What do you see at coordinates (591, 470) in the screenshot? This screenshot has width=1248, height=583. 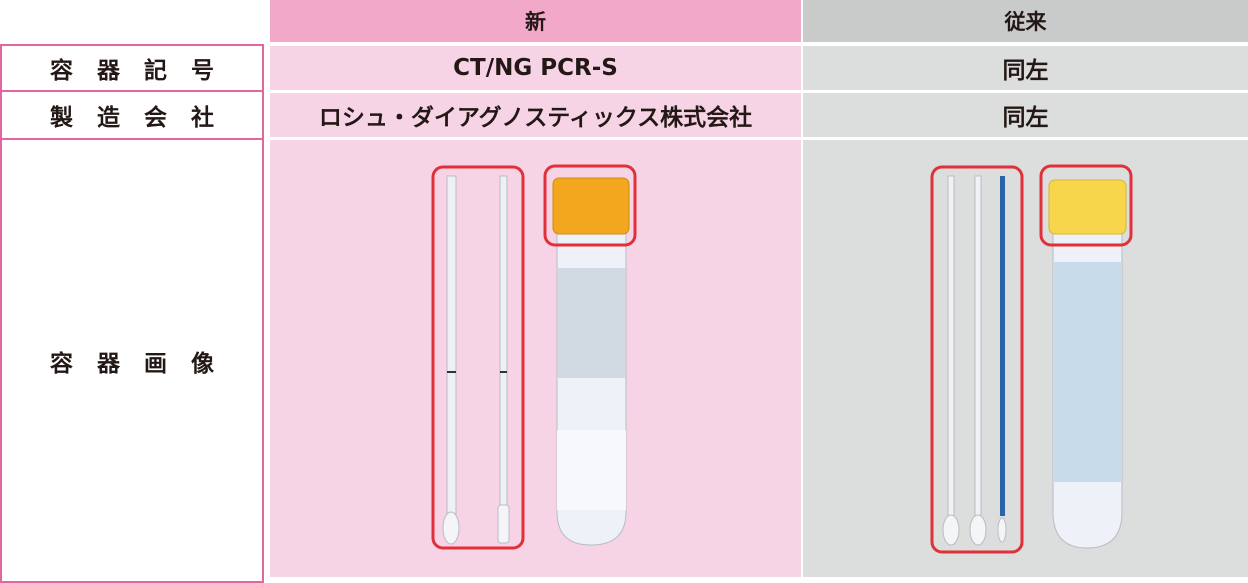 I see `tube-liquid` at bounding box center [591, 470].